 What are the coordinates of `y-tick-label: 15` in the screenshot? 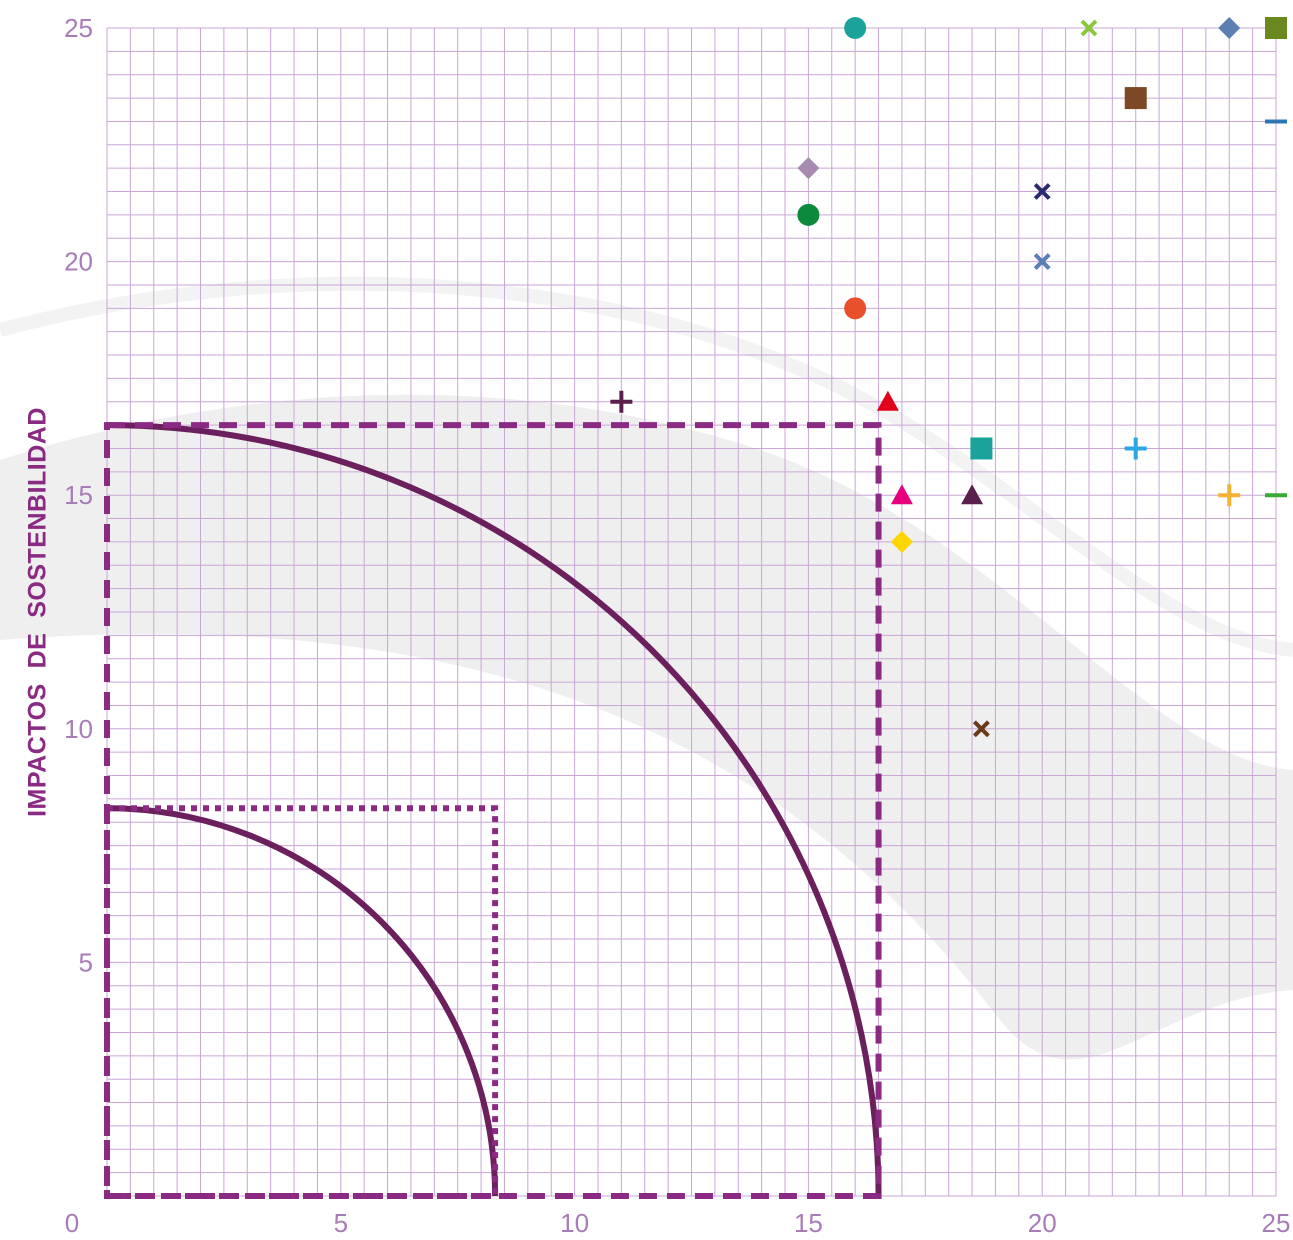 It's located at (78, 495).